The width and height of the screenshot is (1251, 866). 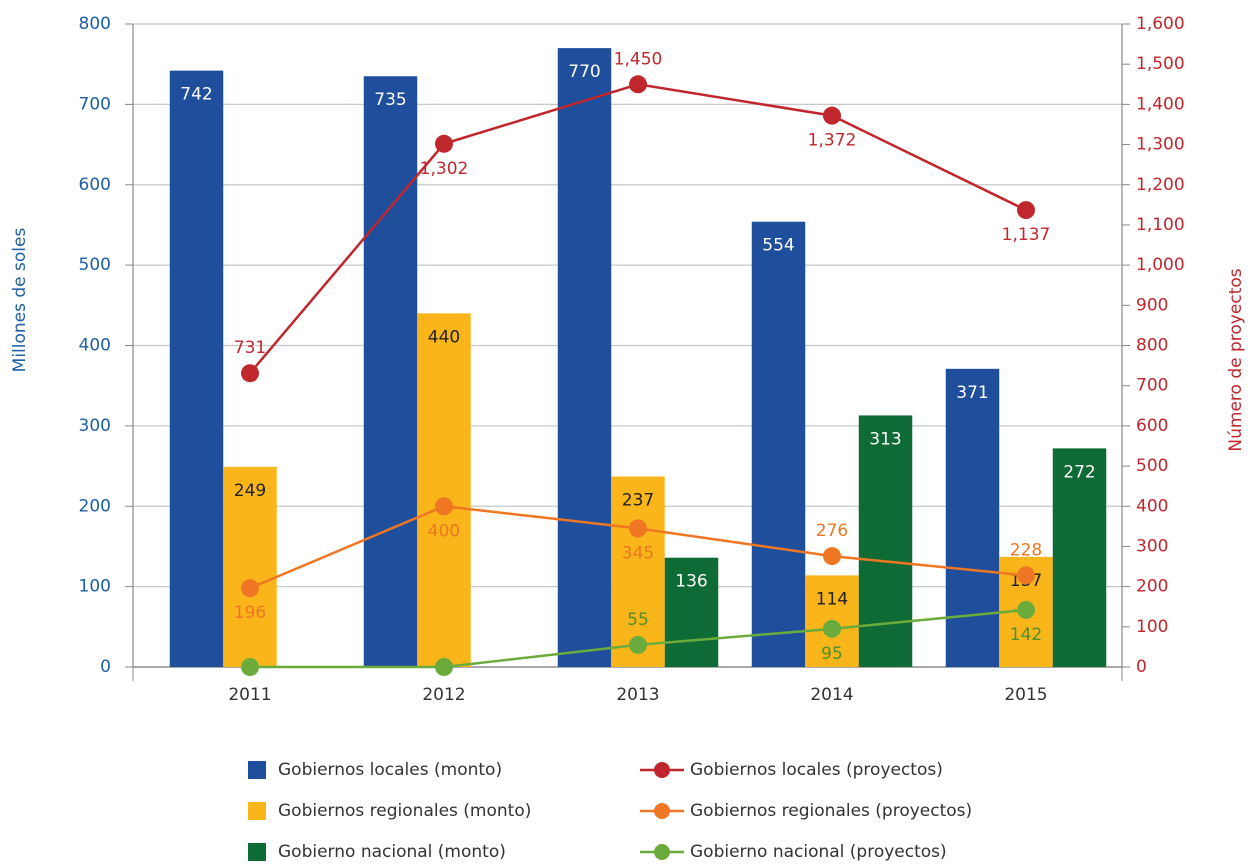 I want to click on bar-value-label: 770, so click(x=584, y=72).